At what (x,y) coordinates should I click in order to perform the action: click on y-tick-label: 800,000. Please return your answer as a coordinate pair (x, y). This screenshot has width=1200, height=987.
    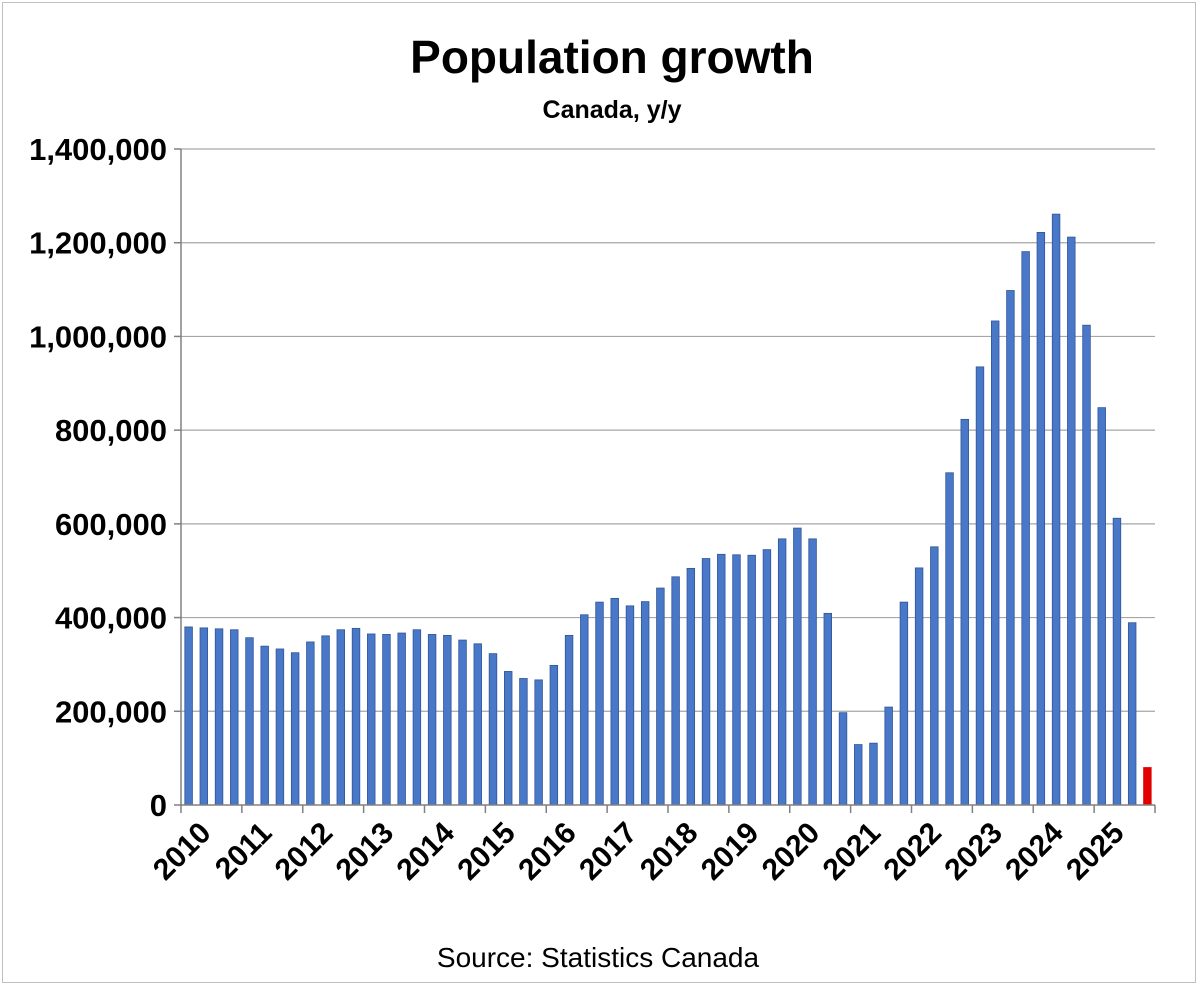
    Looking at the image, I should click on (111, 430).